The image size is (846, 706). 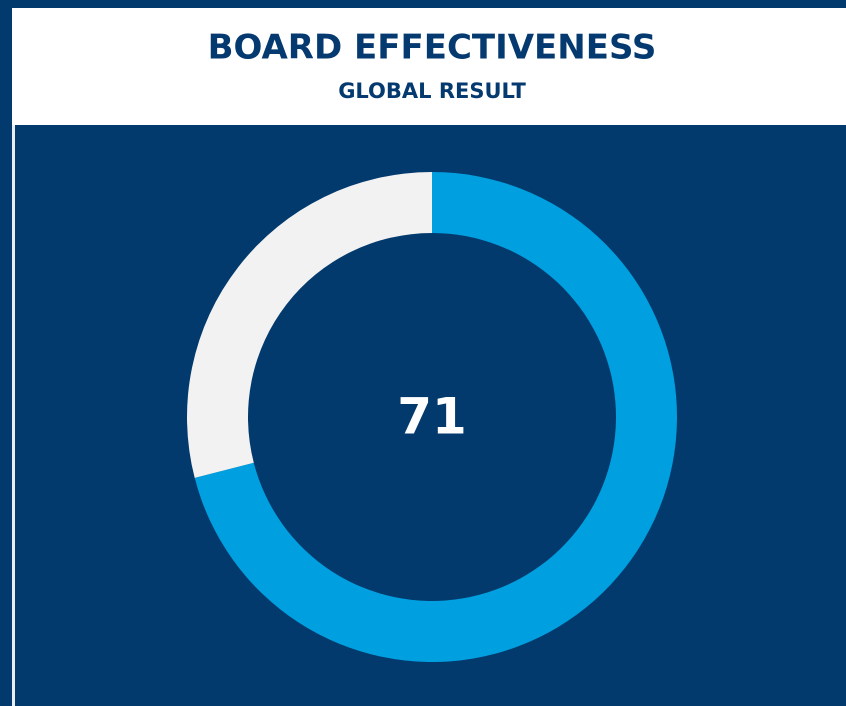 What do you see at coordinates (432, 48) in the screenshot?
I see `chart-title: BOARD EFFECTIVENESS` at bounding box center [432, 48].